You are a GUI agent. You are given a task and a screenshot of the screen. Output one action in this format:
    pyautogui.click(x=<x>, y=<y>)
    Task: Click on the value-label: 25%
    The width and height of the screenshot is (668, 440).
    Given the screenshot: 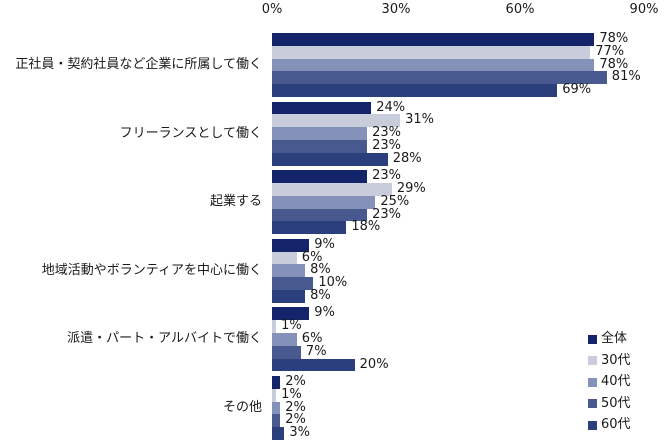 What is the action you would take?
    pyautogui.click(x=395, y=201)
    